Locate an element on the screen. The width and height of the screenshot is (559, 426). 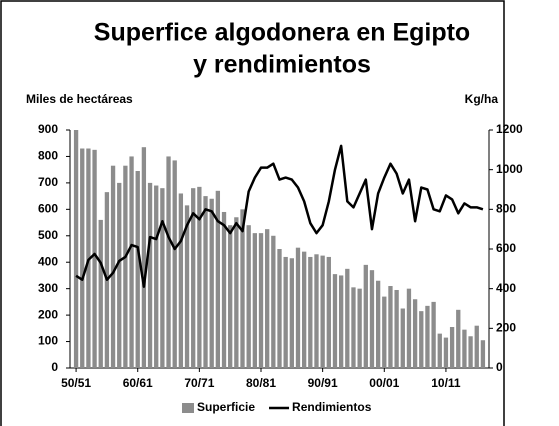
y-tick-label: 600 is located at coordinates (48, 209).